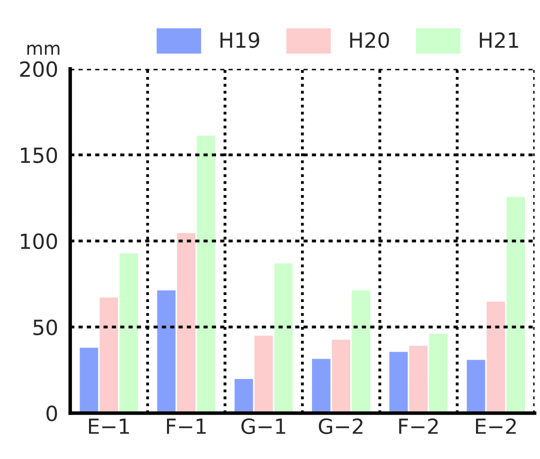 The height and width of the screenshot is (459, 540). Describe the element at coordinates (52, 414) in the screenshot. I see `y-tick-label: 0` at that location.